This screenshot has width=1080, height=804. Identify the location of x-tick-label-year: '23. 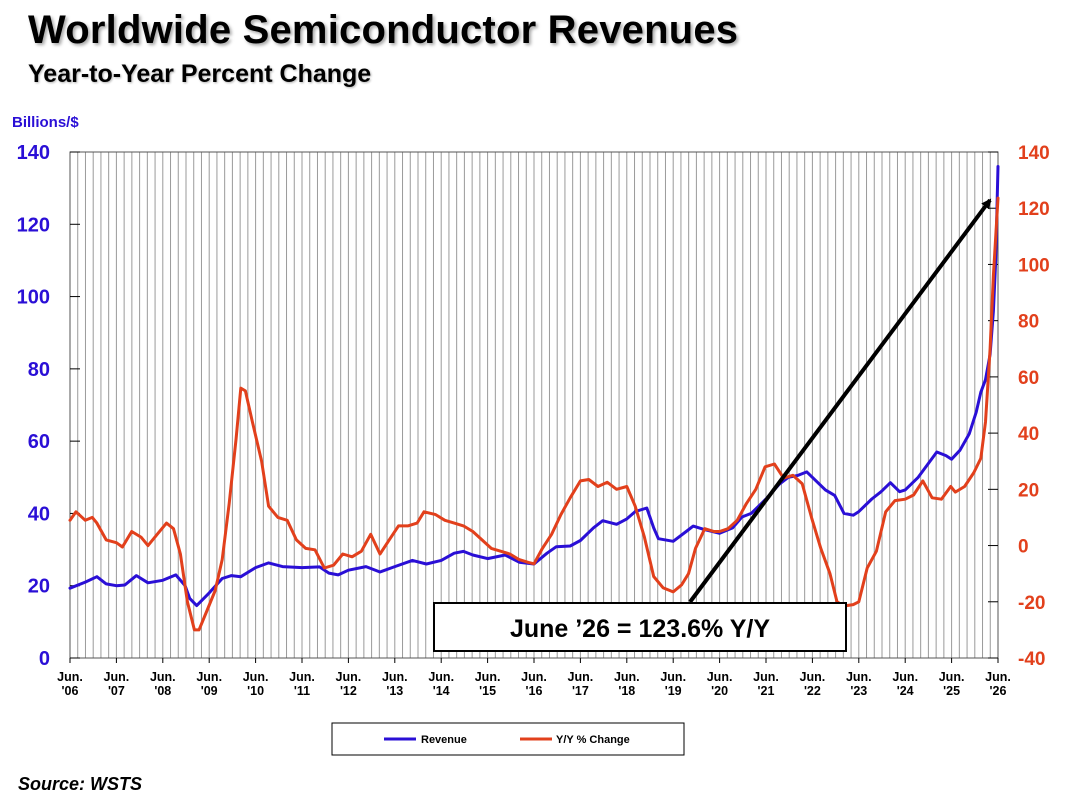
(858, 691).